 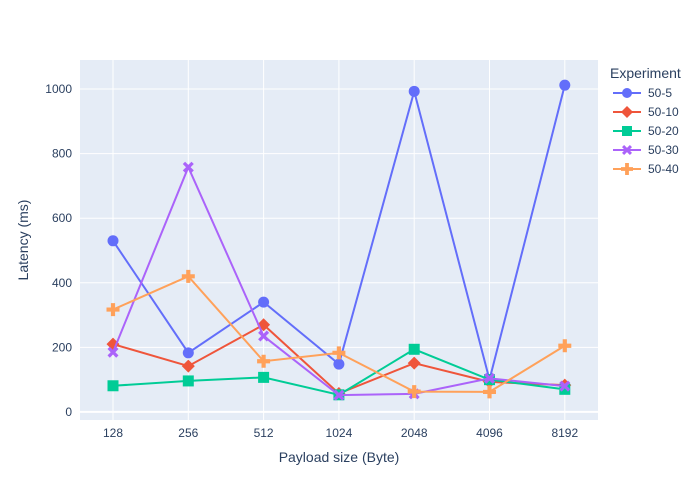 What do you see at coordinates (564, 433) in the screenshot?
I see `x-tick-label: 8192` at bounding box center [564, 433].